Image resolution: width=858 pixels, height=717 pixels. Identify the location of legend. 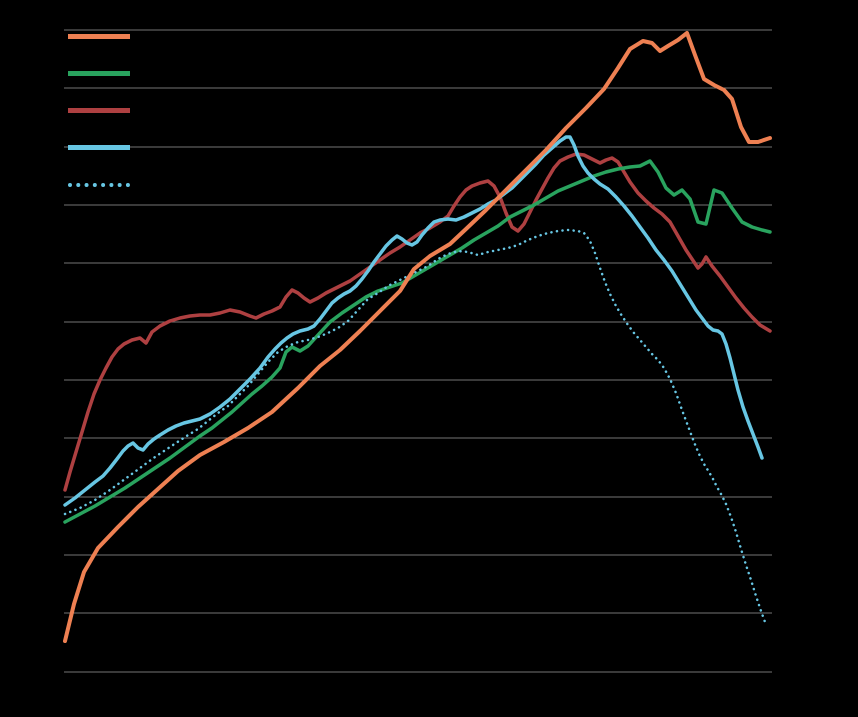
(105, 110).